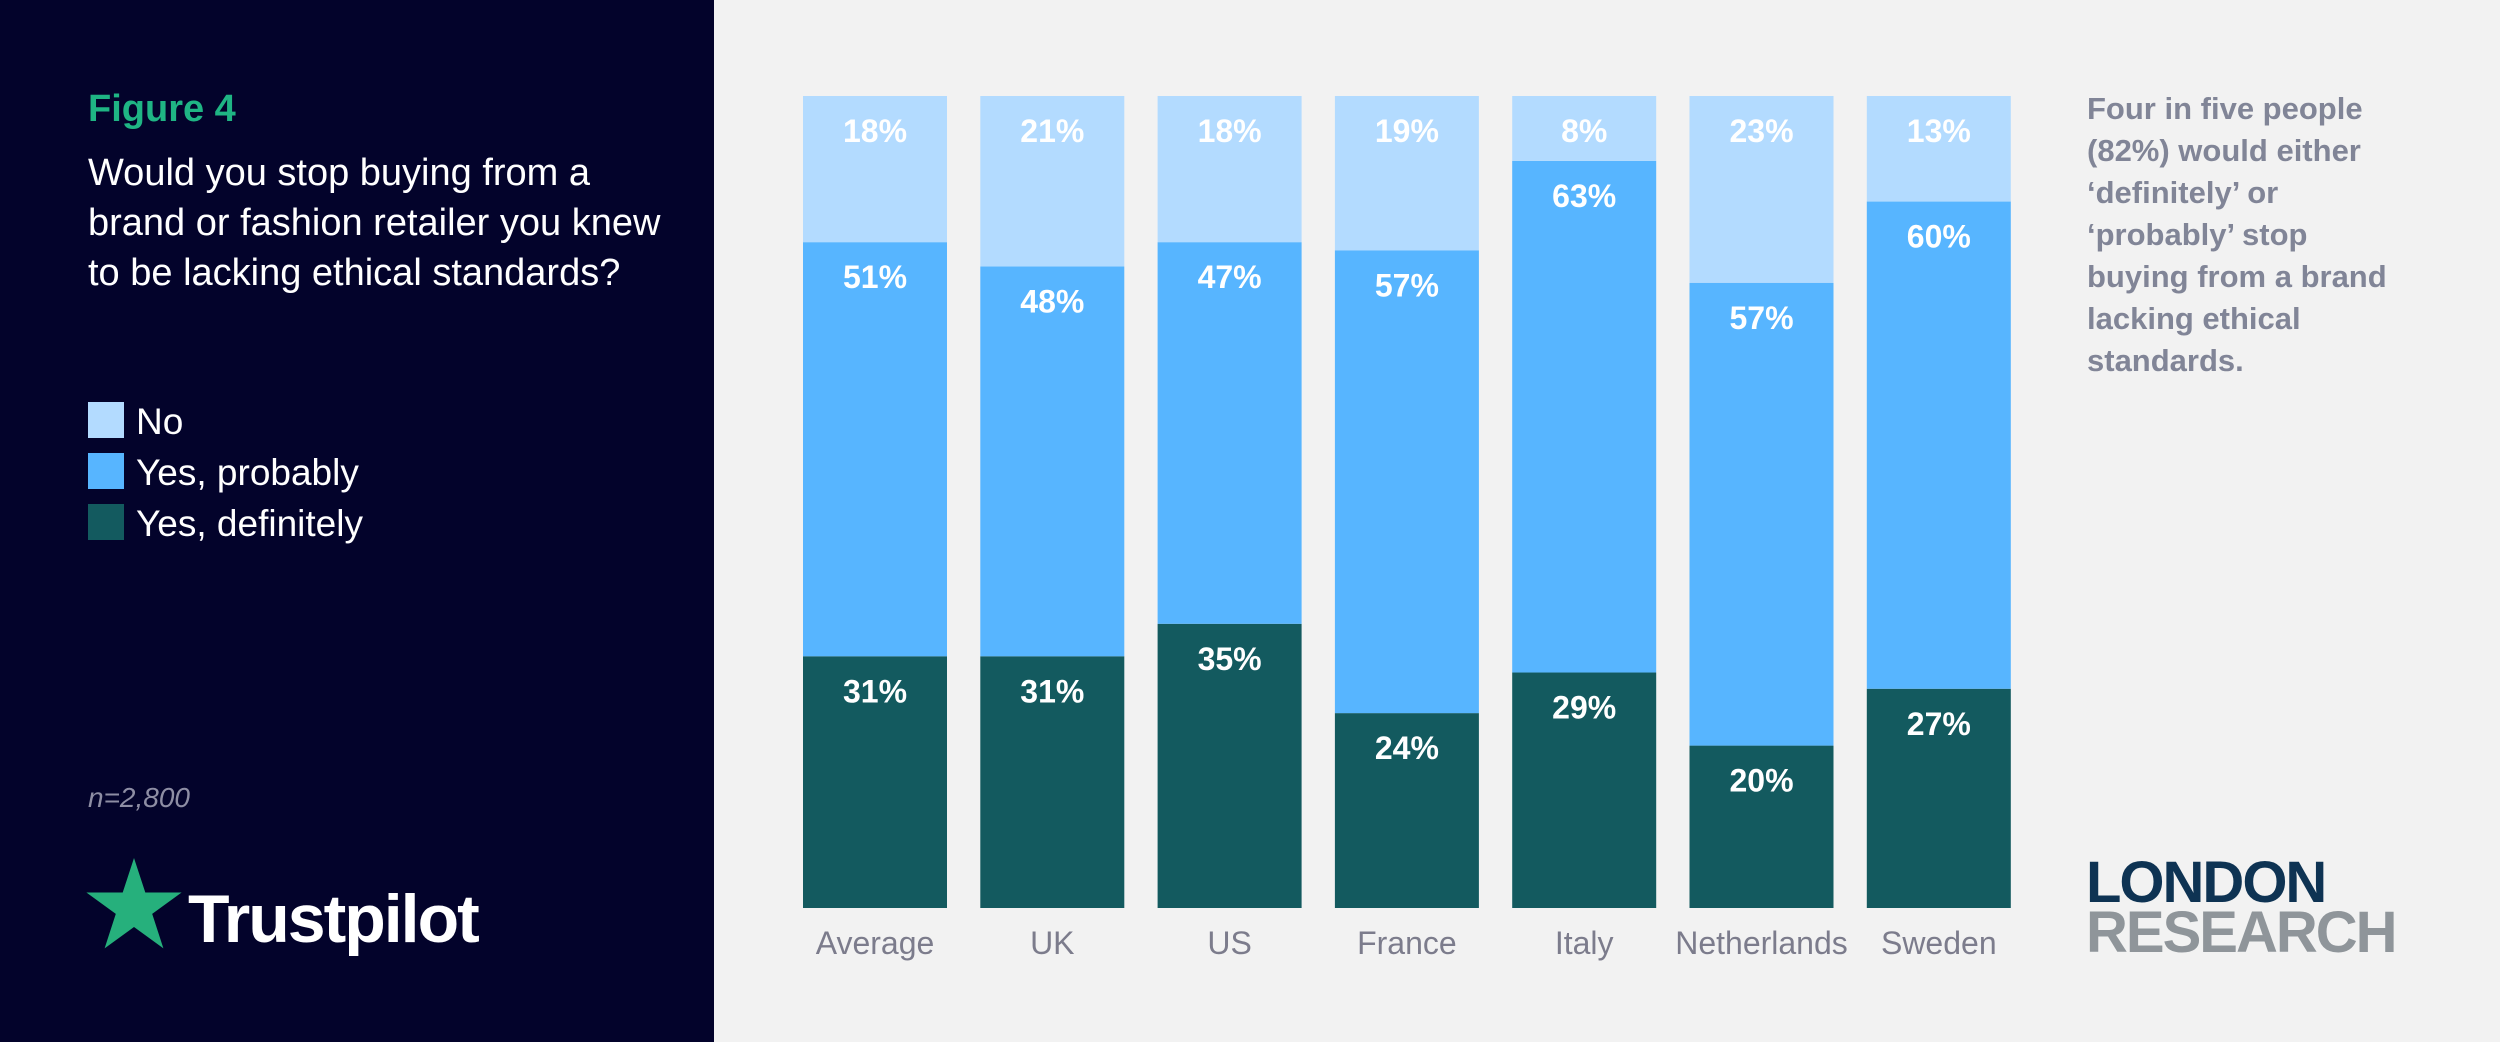 This screenshot has width=2500, height=1042. I want to click on bar-sweden-yes-definitely, so click(1938, 798).